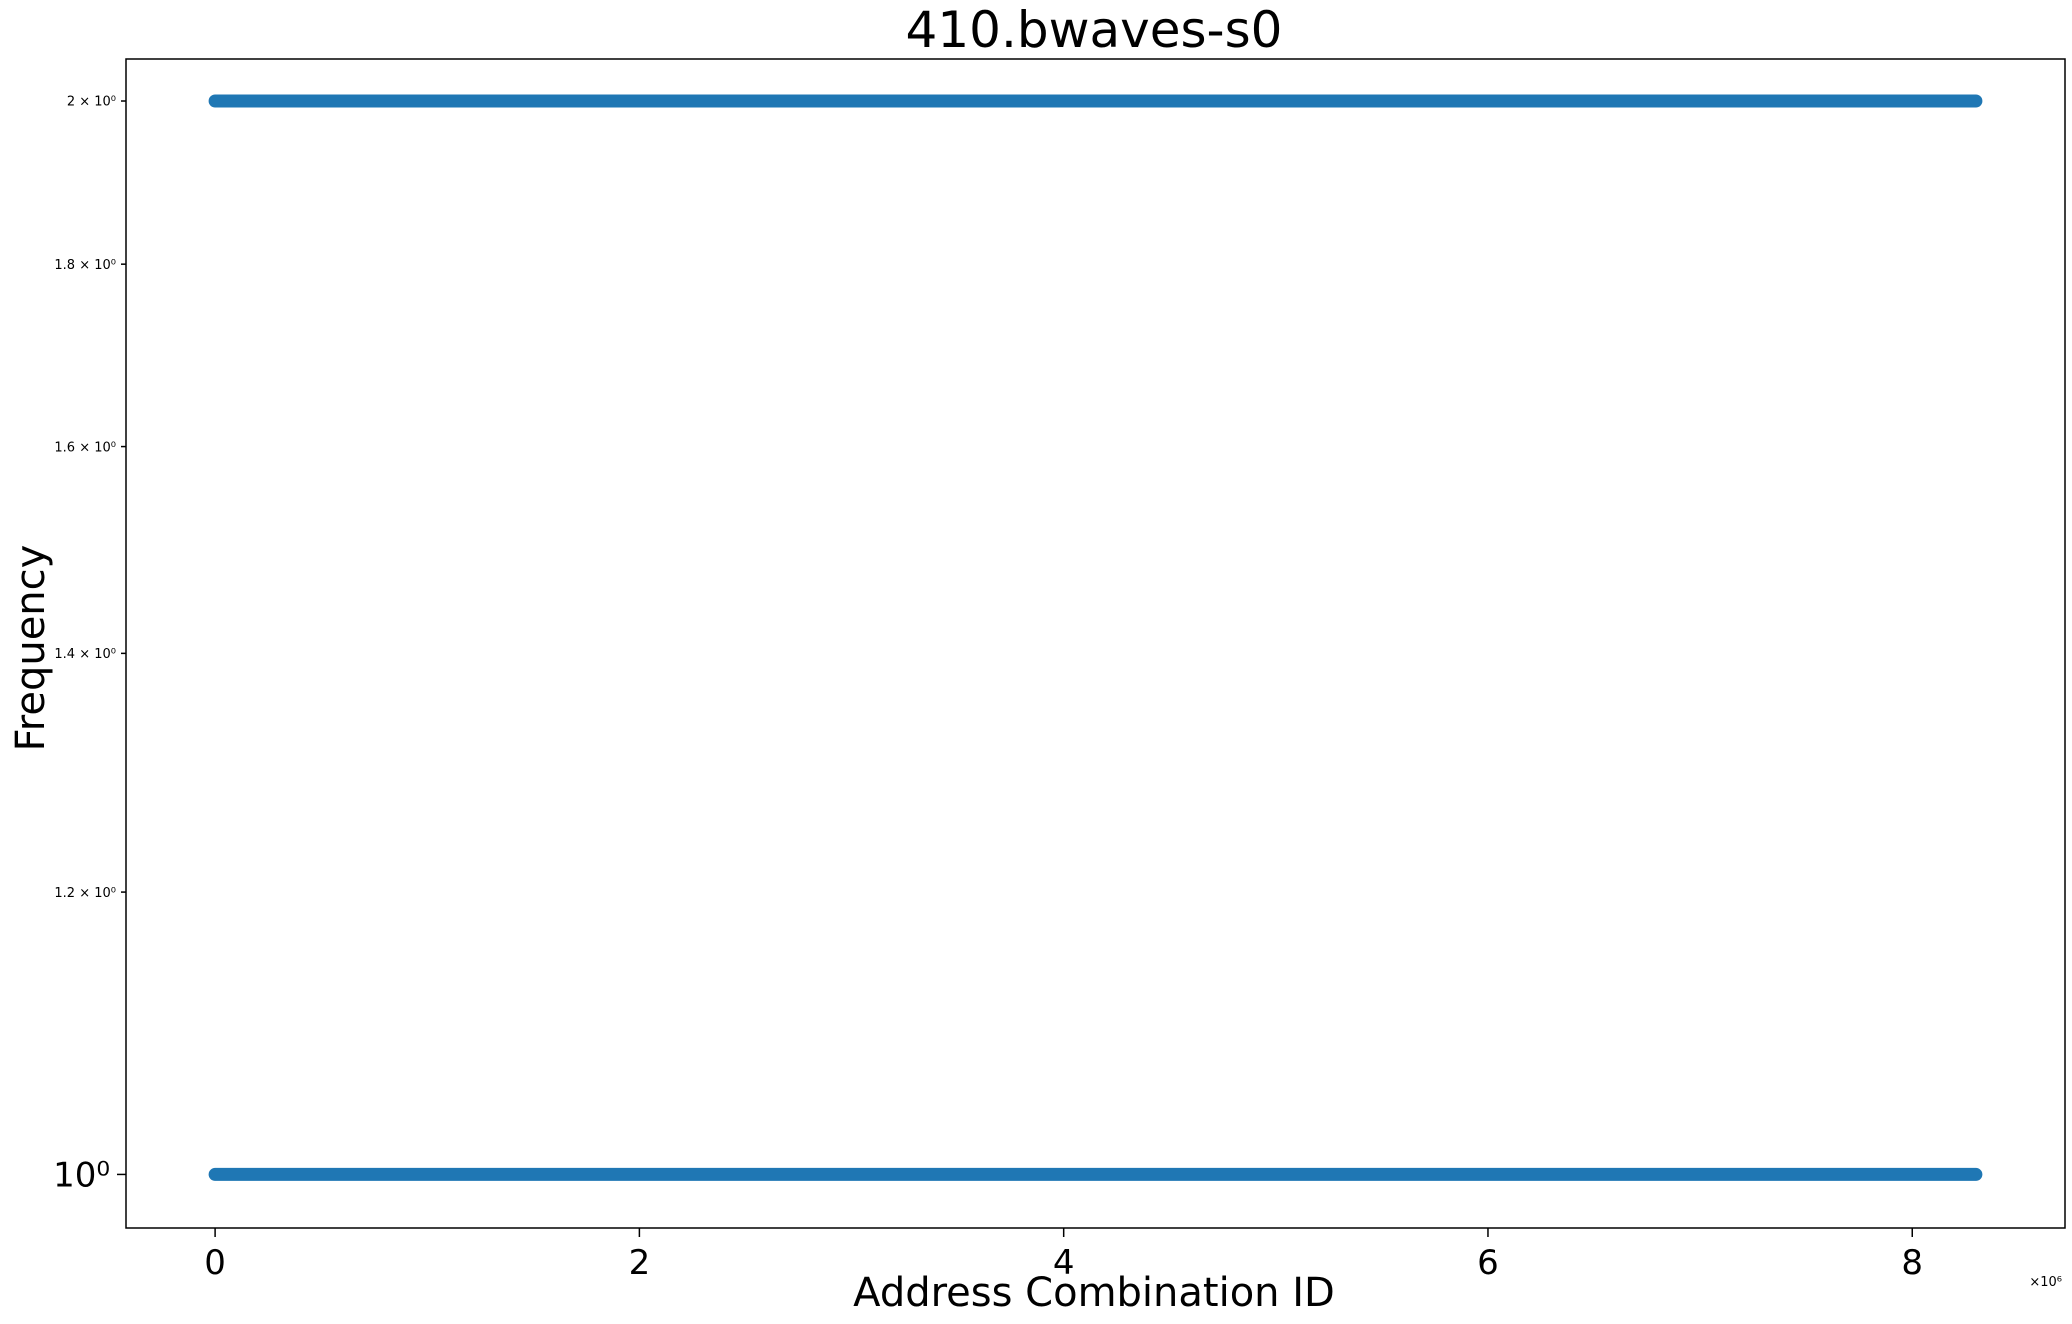  What do you see at coordinates (1912, 1263) in the screenshot?
I see `x-tick-label: 8` at bounding box center [1912, 1263].